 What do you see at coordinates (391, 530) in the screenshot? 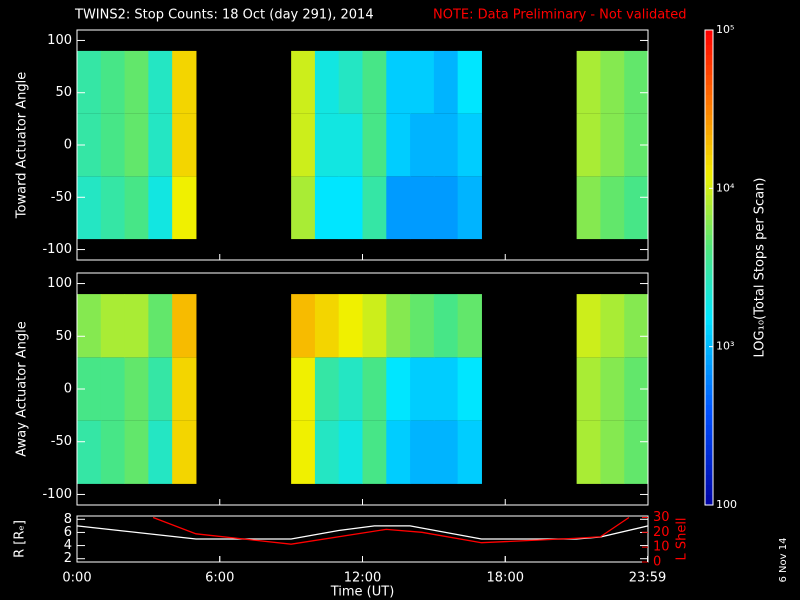
I see `line-series` at bounding box center [391, 530].